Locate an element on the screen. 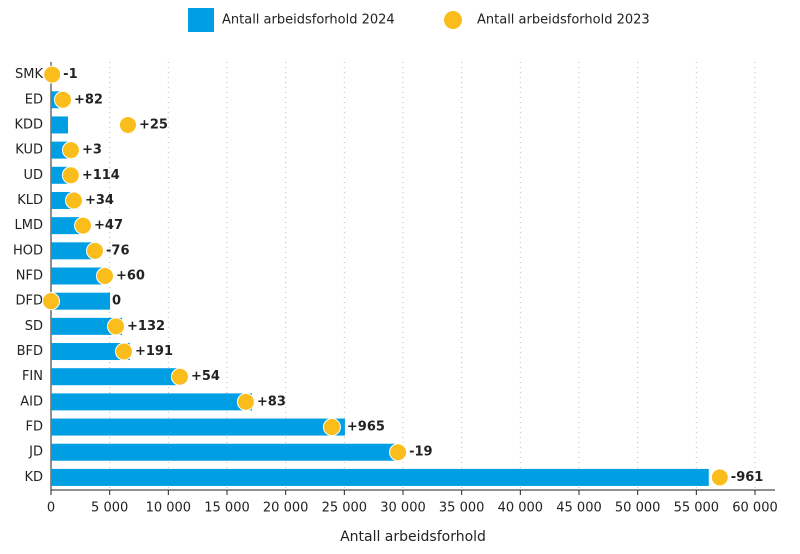 The image size is (800, 554). change-label: +965 is located at coordinates (366, 427).